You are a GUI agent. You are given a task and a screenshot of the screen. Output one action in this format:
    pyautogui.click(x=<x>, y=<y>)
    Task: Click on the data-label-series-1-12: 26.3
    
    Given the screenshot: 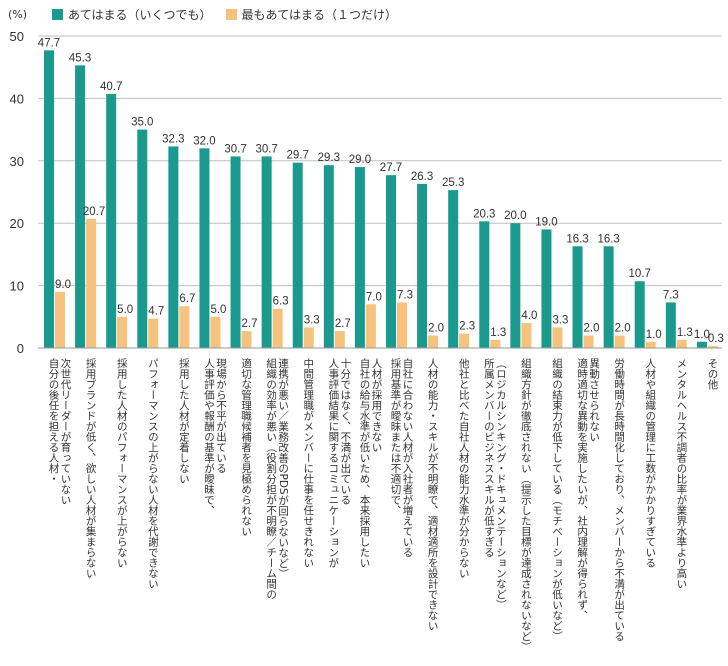 What is the action you would take?
    pyautogui.click(x=422, y=177)
    